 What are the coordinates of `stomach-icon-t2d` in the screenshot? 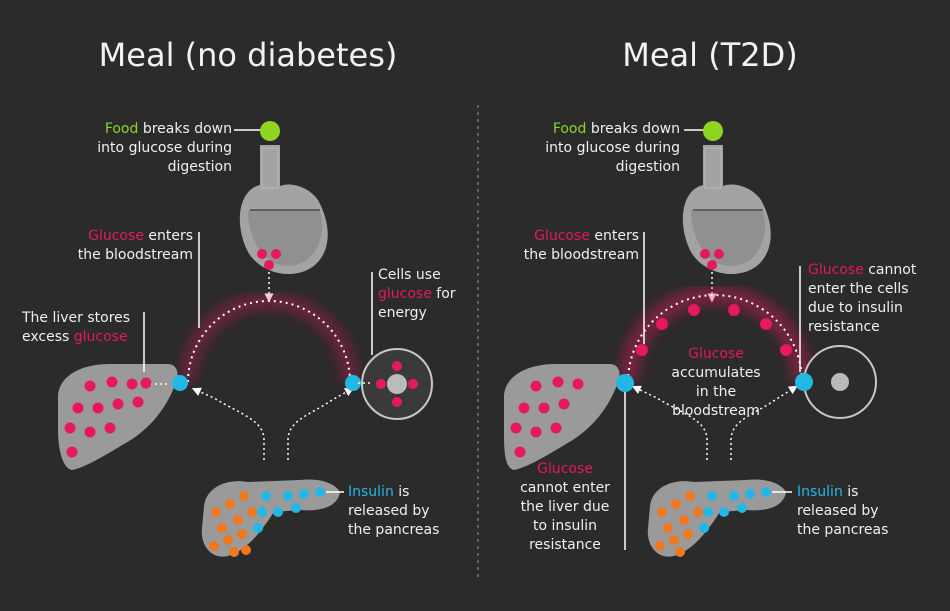 It's located at (726, 210).